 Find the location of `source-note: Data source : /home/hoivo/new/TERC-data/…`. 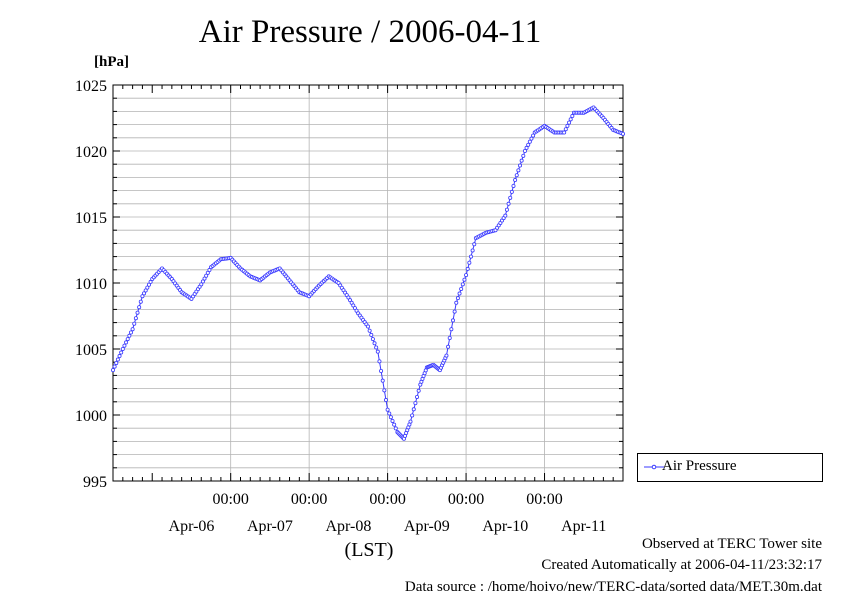

source-note: Data source : /home/hoivo/new/TERC-data/… is located at coordinates (613, 587).